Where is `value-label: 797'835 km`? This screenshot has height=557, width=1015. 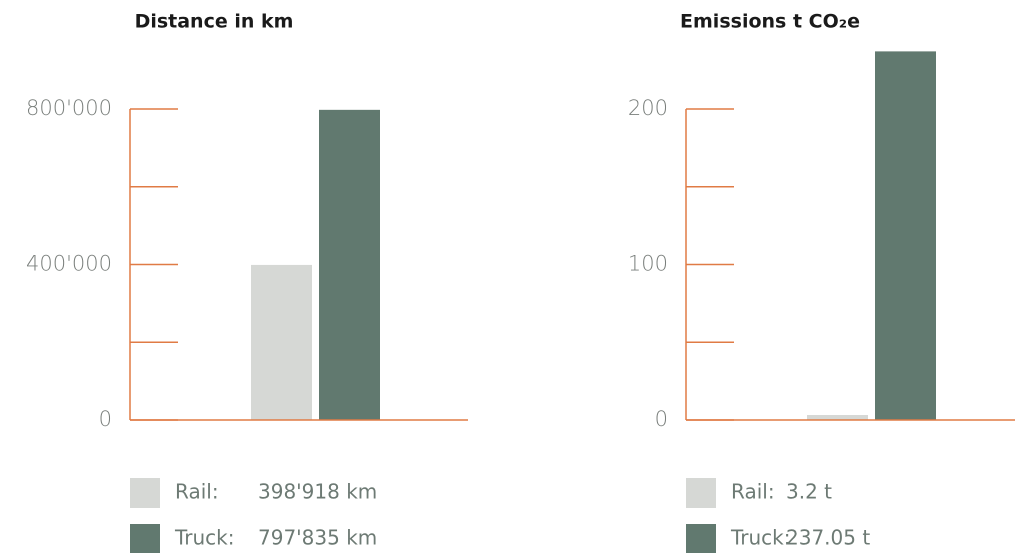 value-label: 797'835 km is located at coordinates (317, 538).